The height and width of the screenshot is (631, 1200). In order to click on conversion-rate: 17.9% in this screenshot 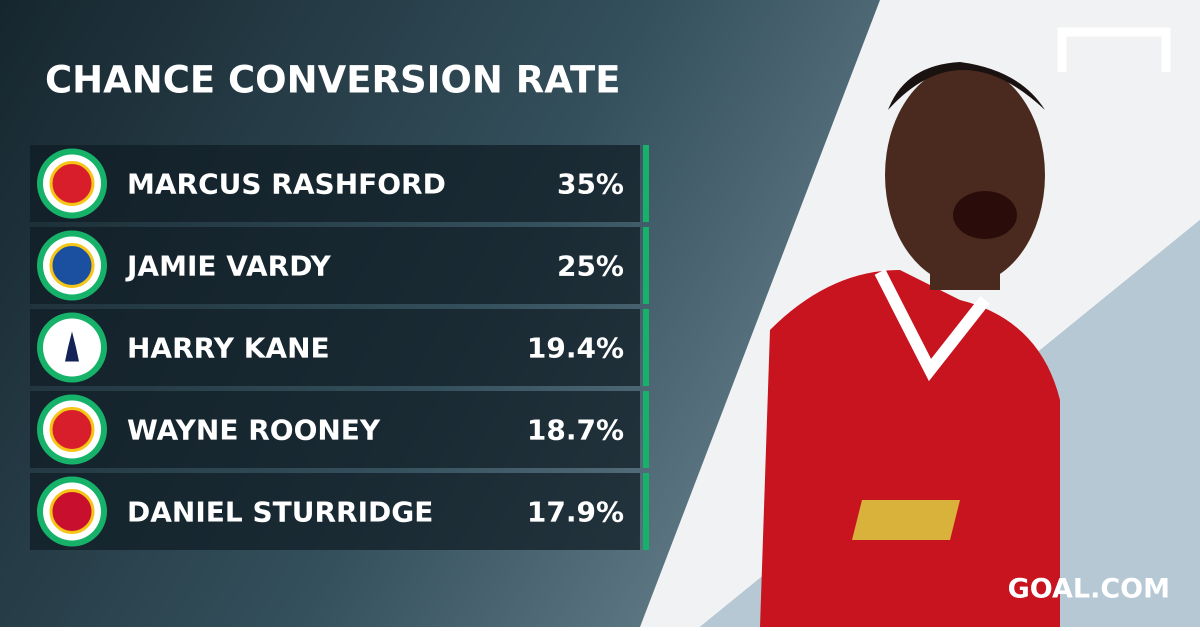, I will do `click(575, 512)`.